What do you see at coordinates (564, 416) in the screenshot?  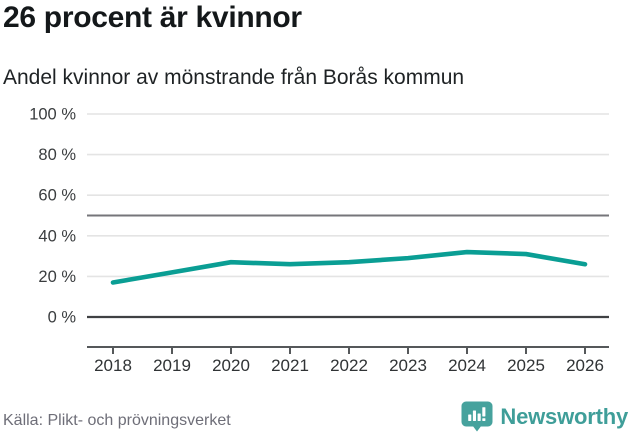 I see `newsworthy-wordmark: Newsworthy` at bounding box center [564, 416].